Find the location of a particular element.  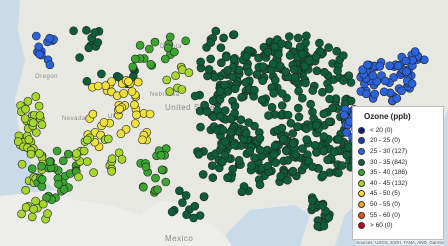

legend-title: Ozone (ppb) is located at coordinates (387, 116).